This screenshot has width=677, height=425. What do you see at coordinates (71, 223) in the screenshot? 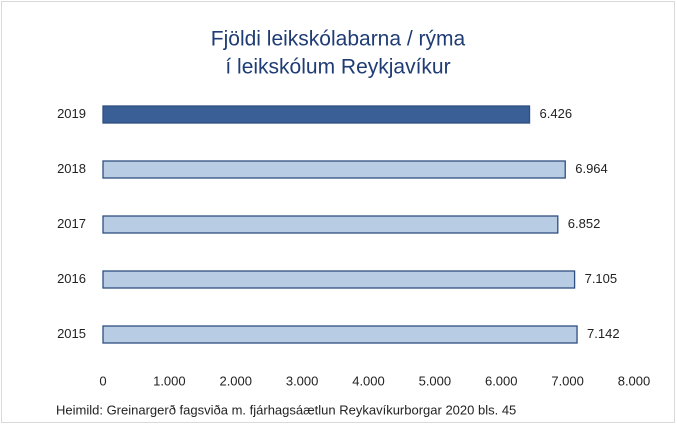
I see `y-tick-label: 2017` at bounding box center [71, 223].